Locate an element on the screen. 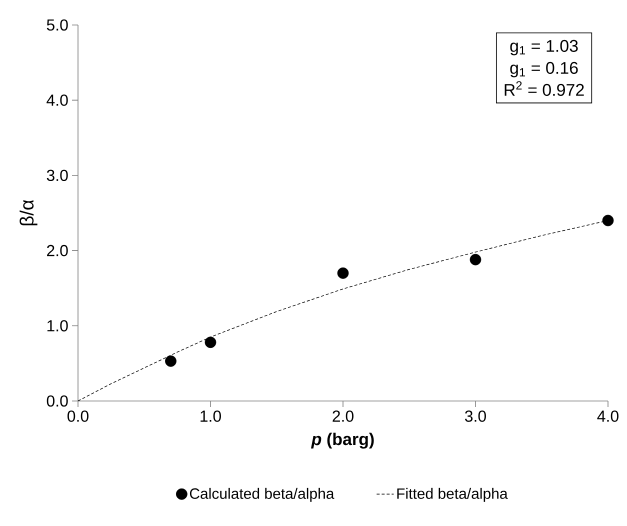 This screenshot has height=526, width=627. legend-label: Calculated beta/alpha is located at coordinates (262, 495).